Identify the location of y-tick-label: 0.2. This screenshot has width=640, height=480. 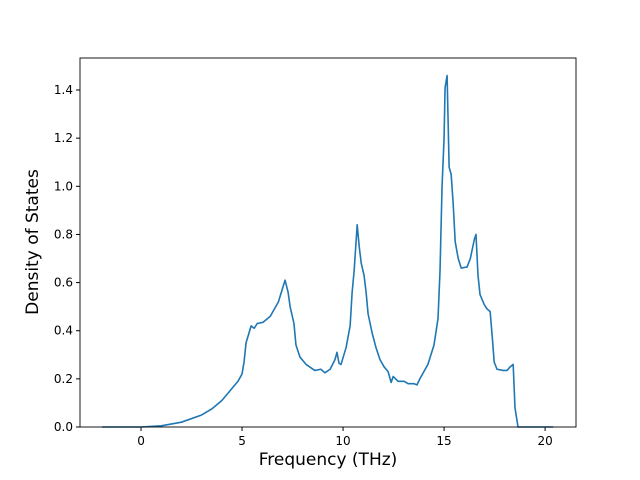
(63, 379).